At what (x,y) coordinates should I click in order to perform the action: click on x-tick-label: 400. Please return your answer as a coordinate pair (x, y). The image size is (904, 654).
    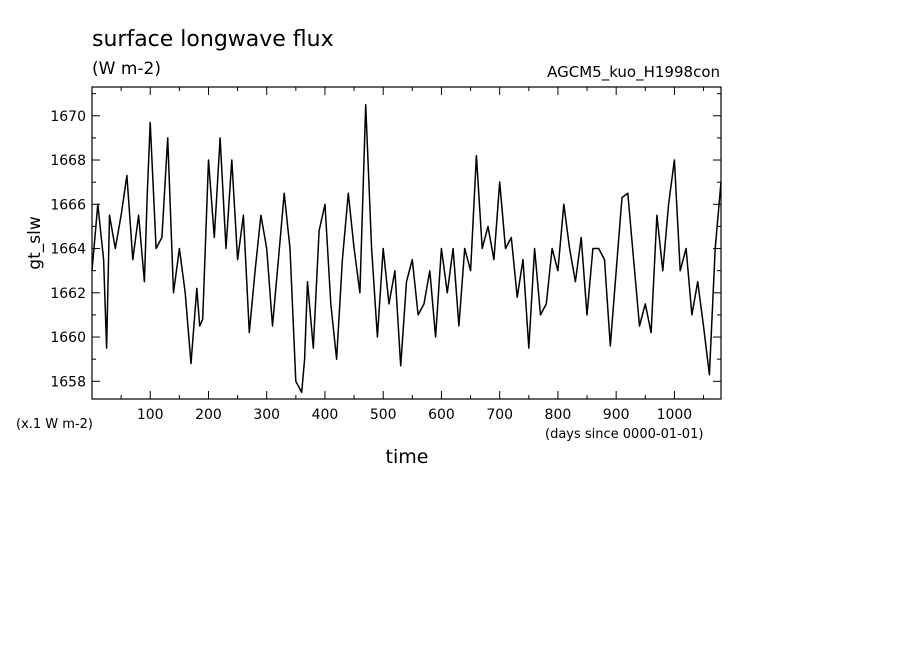
    Looking at the image, I should click on (325, 415).